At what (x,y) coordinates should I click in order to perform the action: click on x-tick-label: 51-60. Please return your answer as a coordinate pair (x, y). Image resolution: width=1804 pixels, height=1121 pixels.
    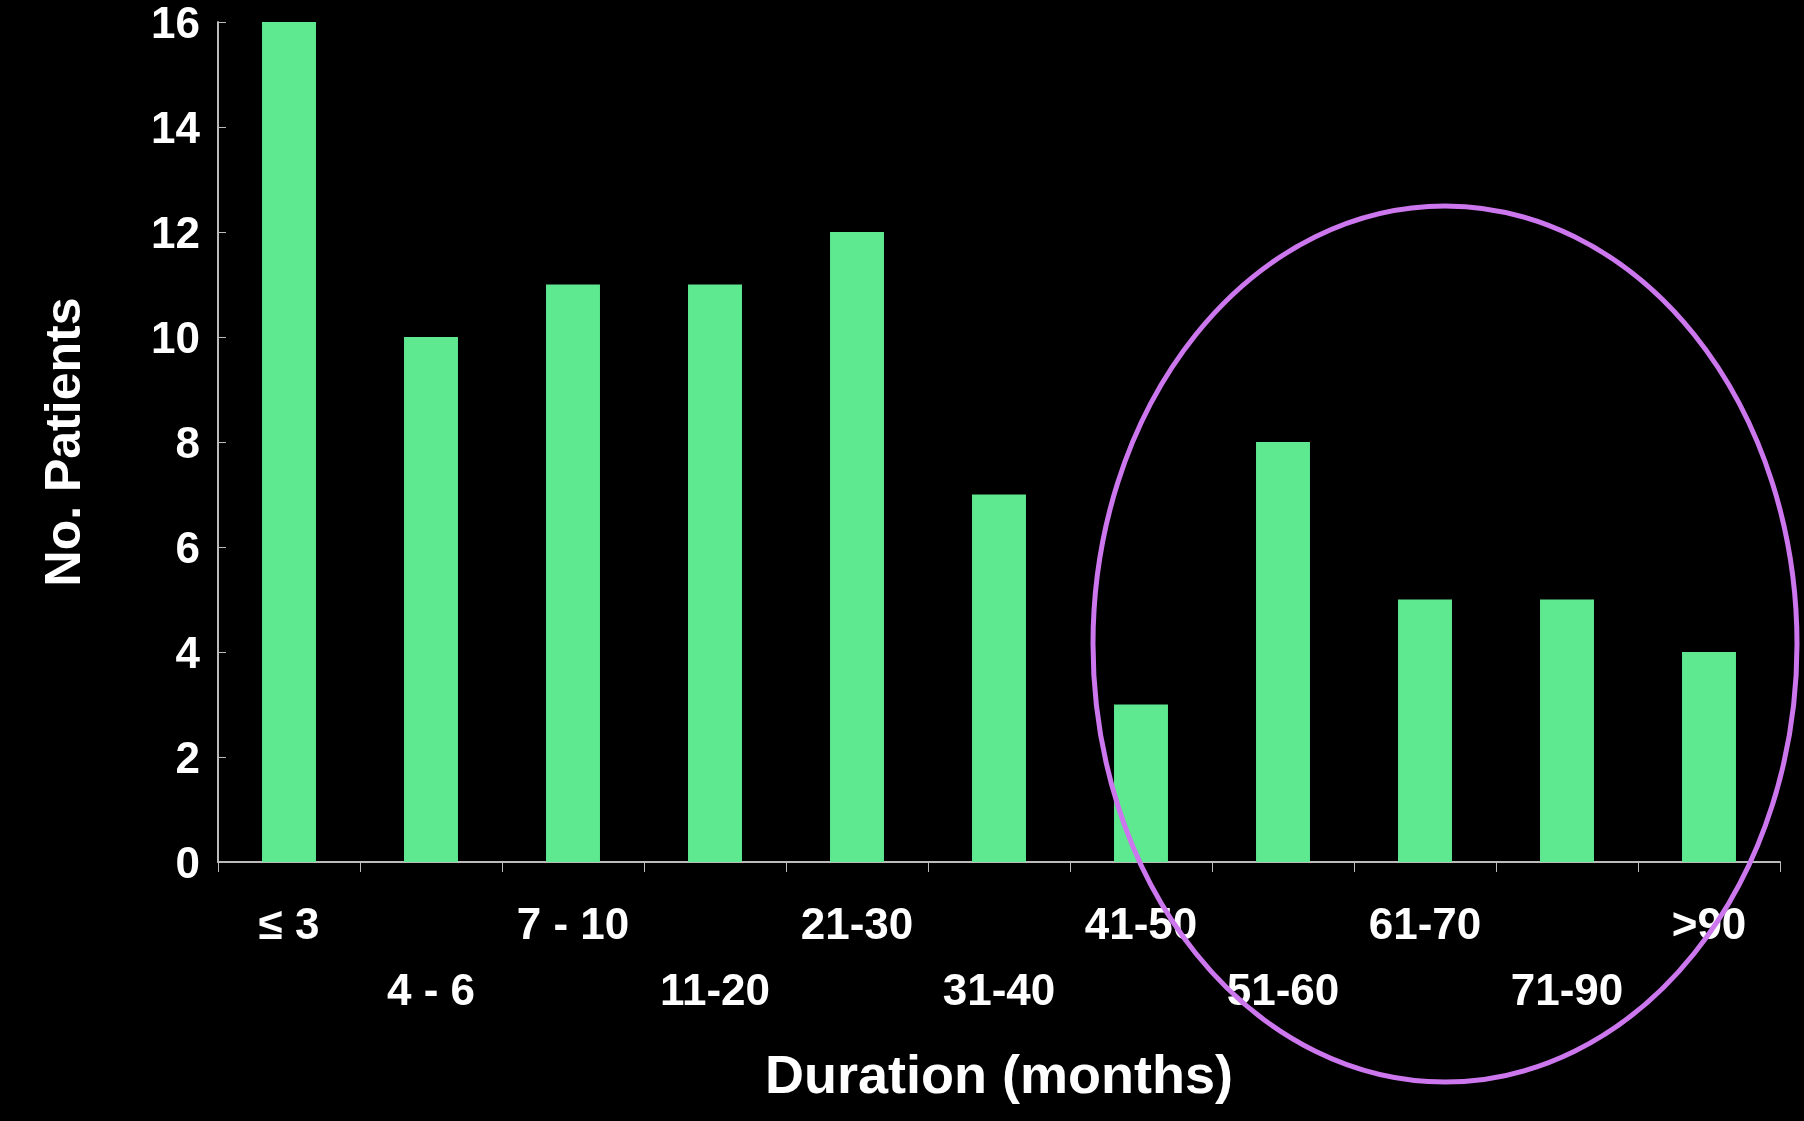
    Looking at the image, I should click on (1283, 989).